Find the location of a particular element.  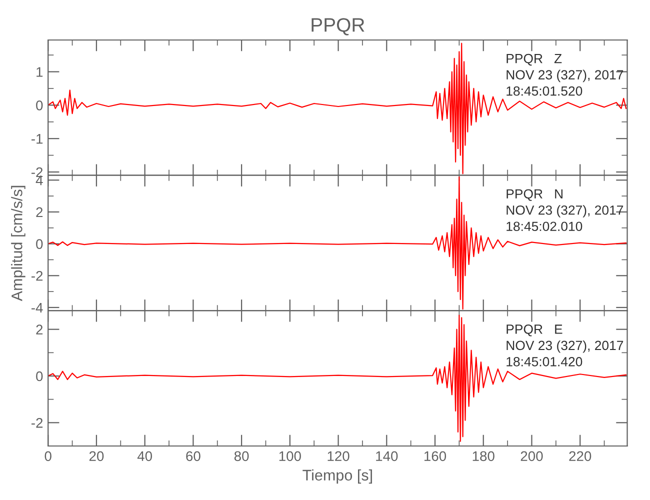

y-tick-label: -1 is located at coordinates (37, 139).